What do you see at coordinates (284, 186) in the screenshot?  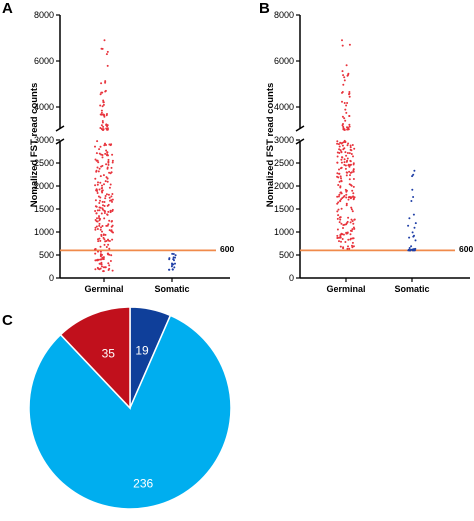 I see `panel-b-ytick-label-2000: 2000` at bounding box center [284, 186].